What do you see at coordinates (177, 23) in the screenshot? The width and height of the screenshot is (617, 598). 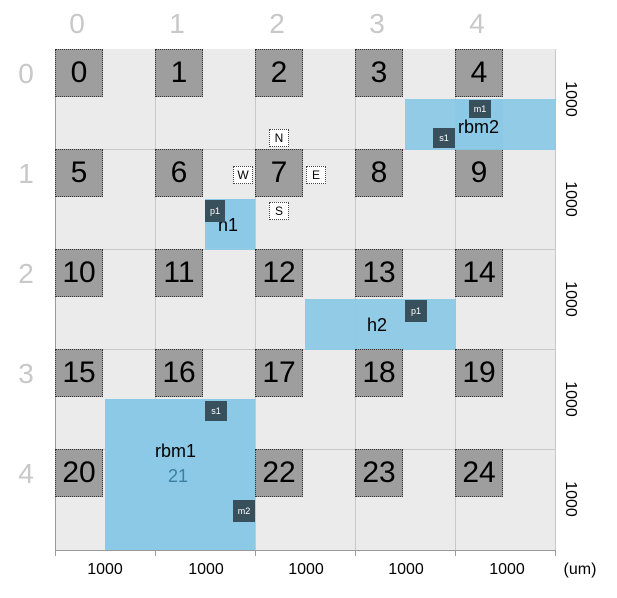 I see `column-number: 1` at bounding box center [177, 23].